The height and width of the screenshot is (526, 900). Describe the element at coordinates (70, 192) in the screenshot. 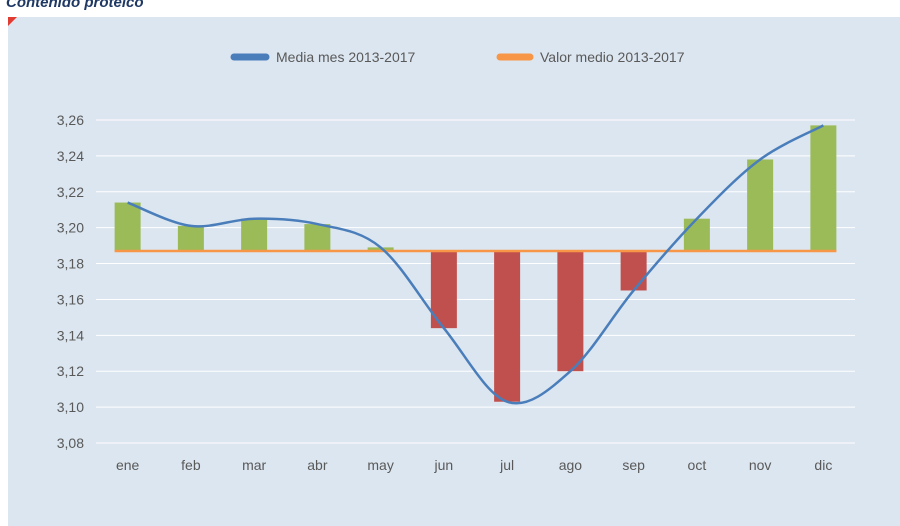

I see `y-tick-label: 3,22` at that location.